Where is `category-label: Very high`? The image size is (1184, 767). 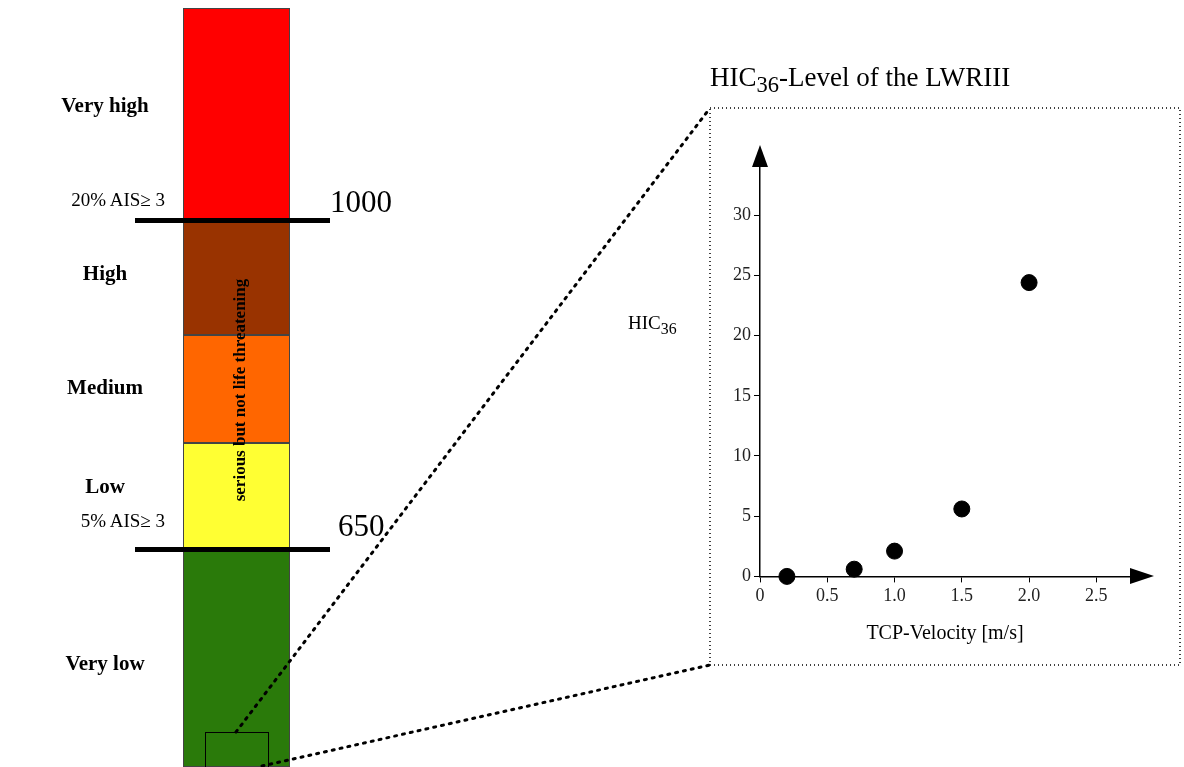 category-label: Very high is located at coordinates (105, 105).